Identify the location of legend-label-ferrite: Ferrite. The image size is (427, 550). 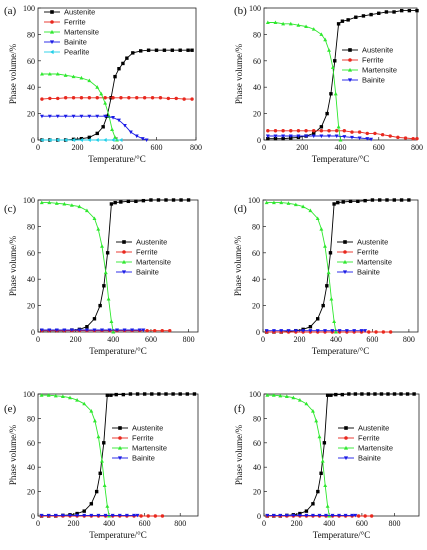
(368, 252).